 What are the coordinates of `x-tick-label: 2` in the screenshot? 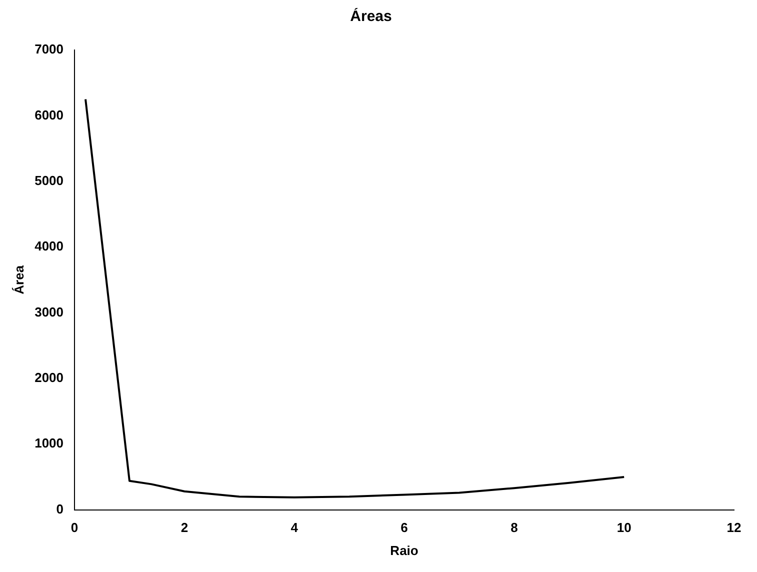 It's located at (184, 528).